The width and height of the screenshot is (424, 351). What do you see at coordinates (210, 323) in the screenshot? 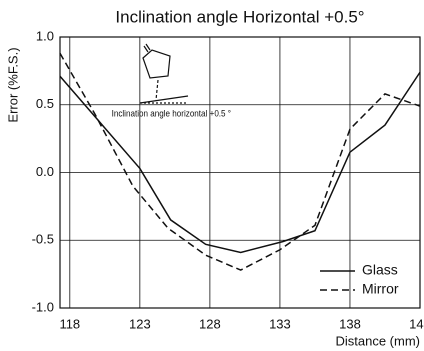
I see `x-tick-label: 128` at bounding box center [210, 323].